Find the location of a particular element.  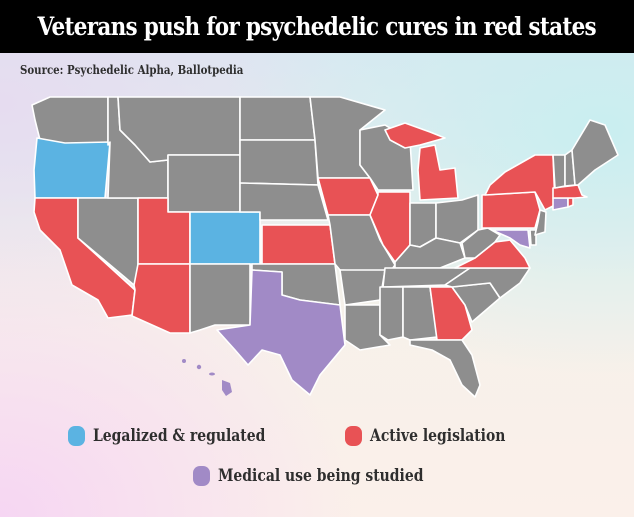

state-washington is located at coordinates (70, 121).